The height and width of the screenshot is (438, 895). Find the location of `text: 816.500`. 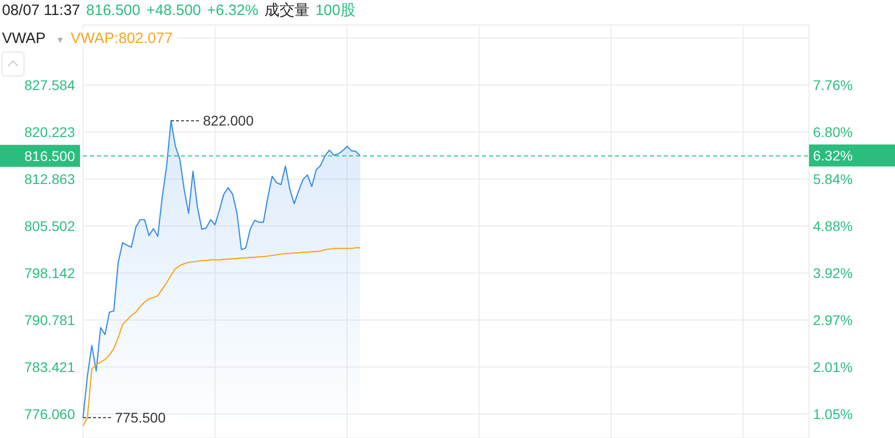

text: 816.500 is located at coordinates (113, 10).